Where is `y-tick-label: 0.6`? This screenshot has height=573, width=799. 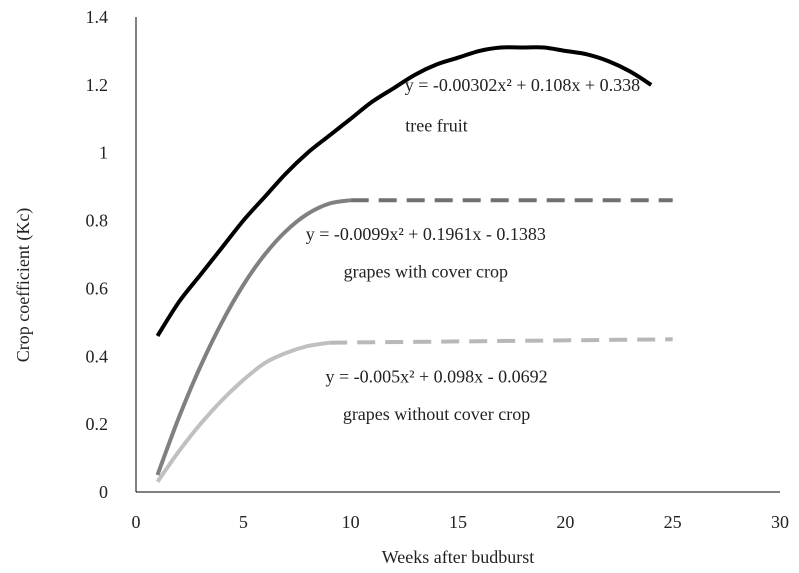 y-tick-label: 0.6 is located at coordinates (97, 288).